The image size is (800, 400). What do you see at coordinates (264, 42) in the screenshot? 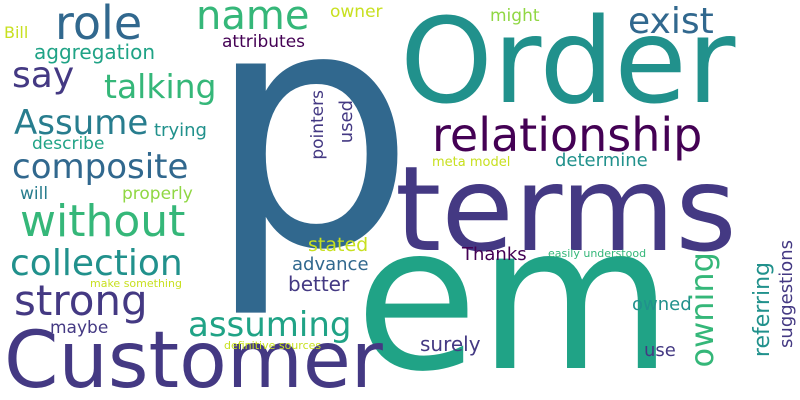
I see `word-attributes: attributes` at bounding box center [264, 42].